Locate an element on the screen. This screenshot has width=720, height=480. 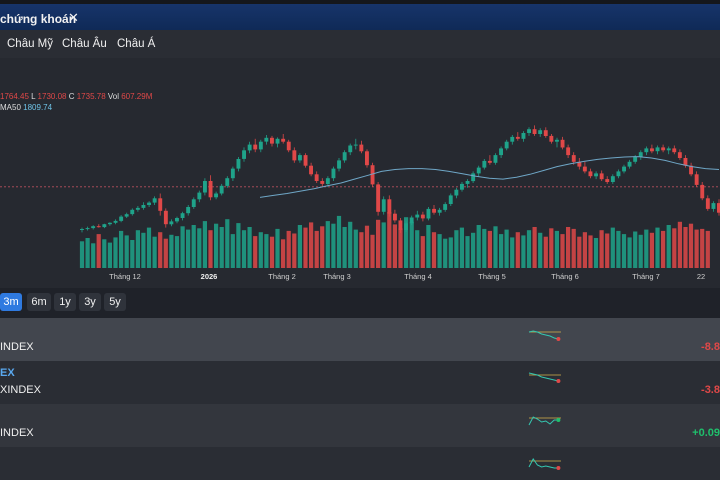
index-row: INDEX +0.09 is located at coordinates (360, 425).